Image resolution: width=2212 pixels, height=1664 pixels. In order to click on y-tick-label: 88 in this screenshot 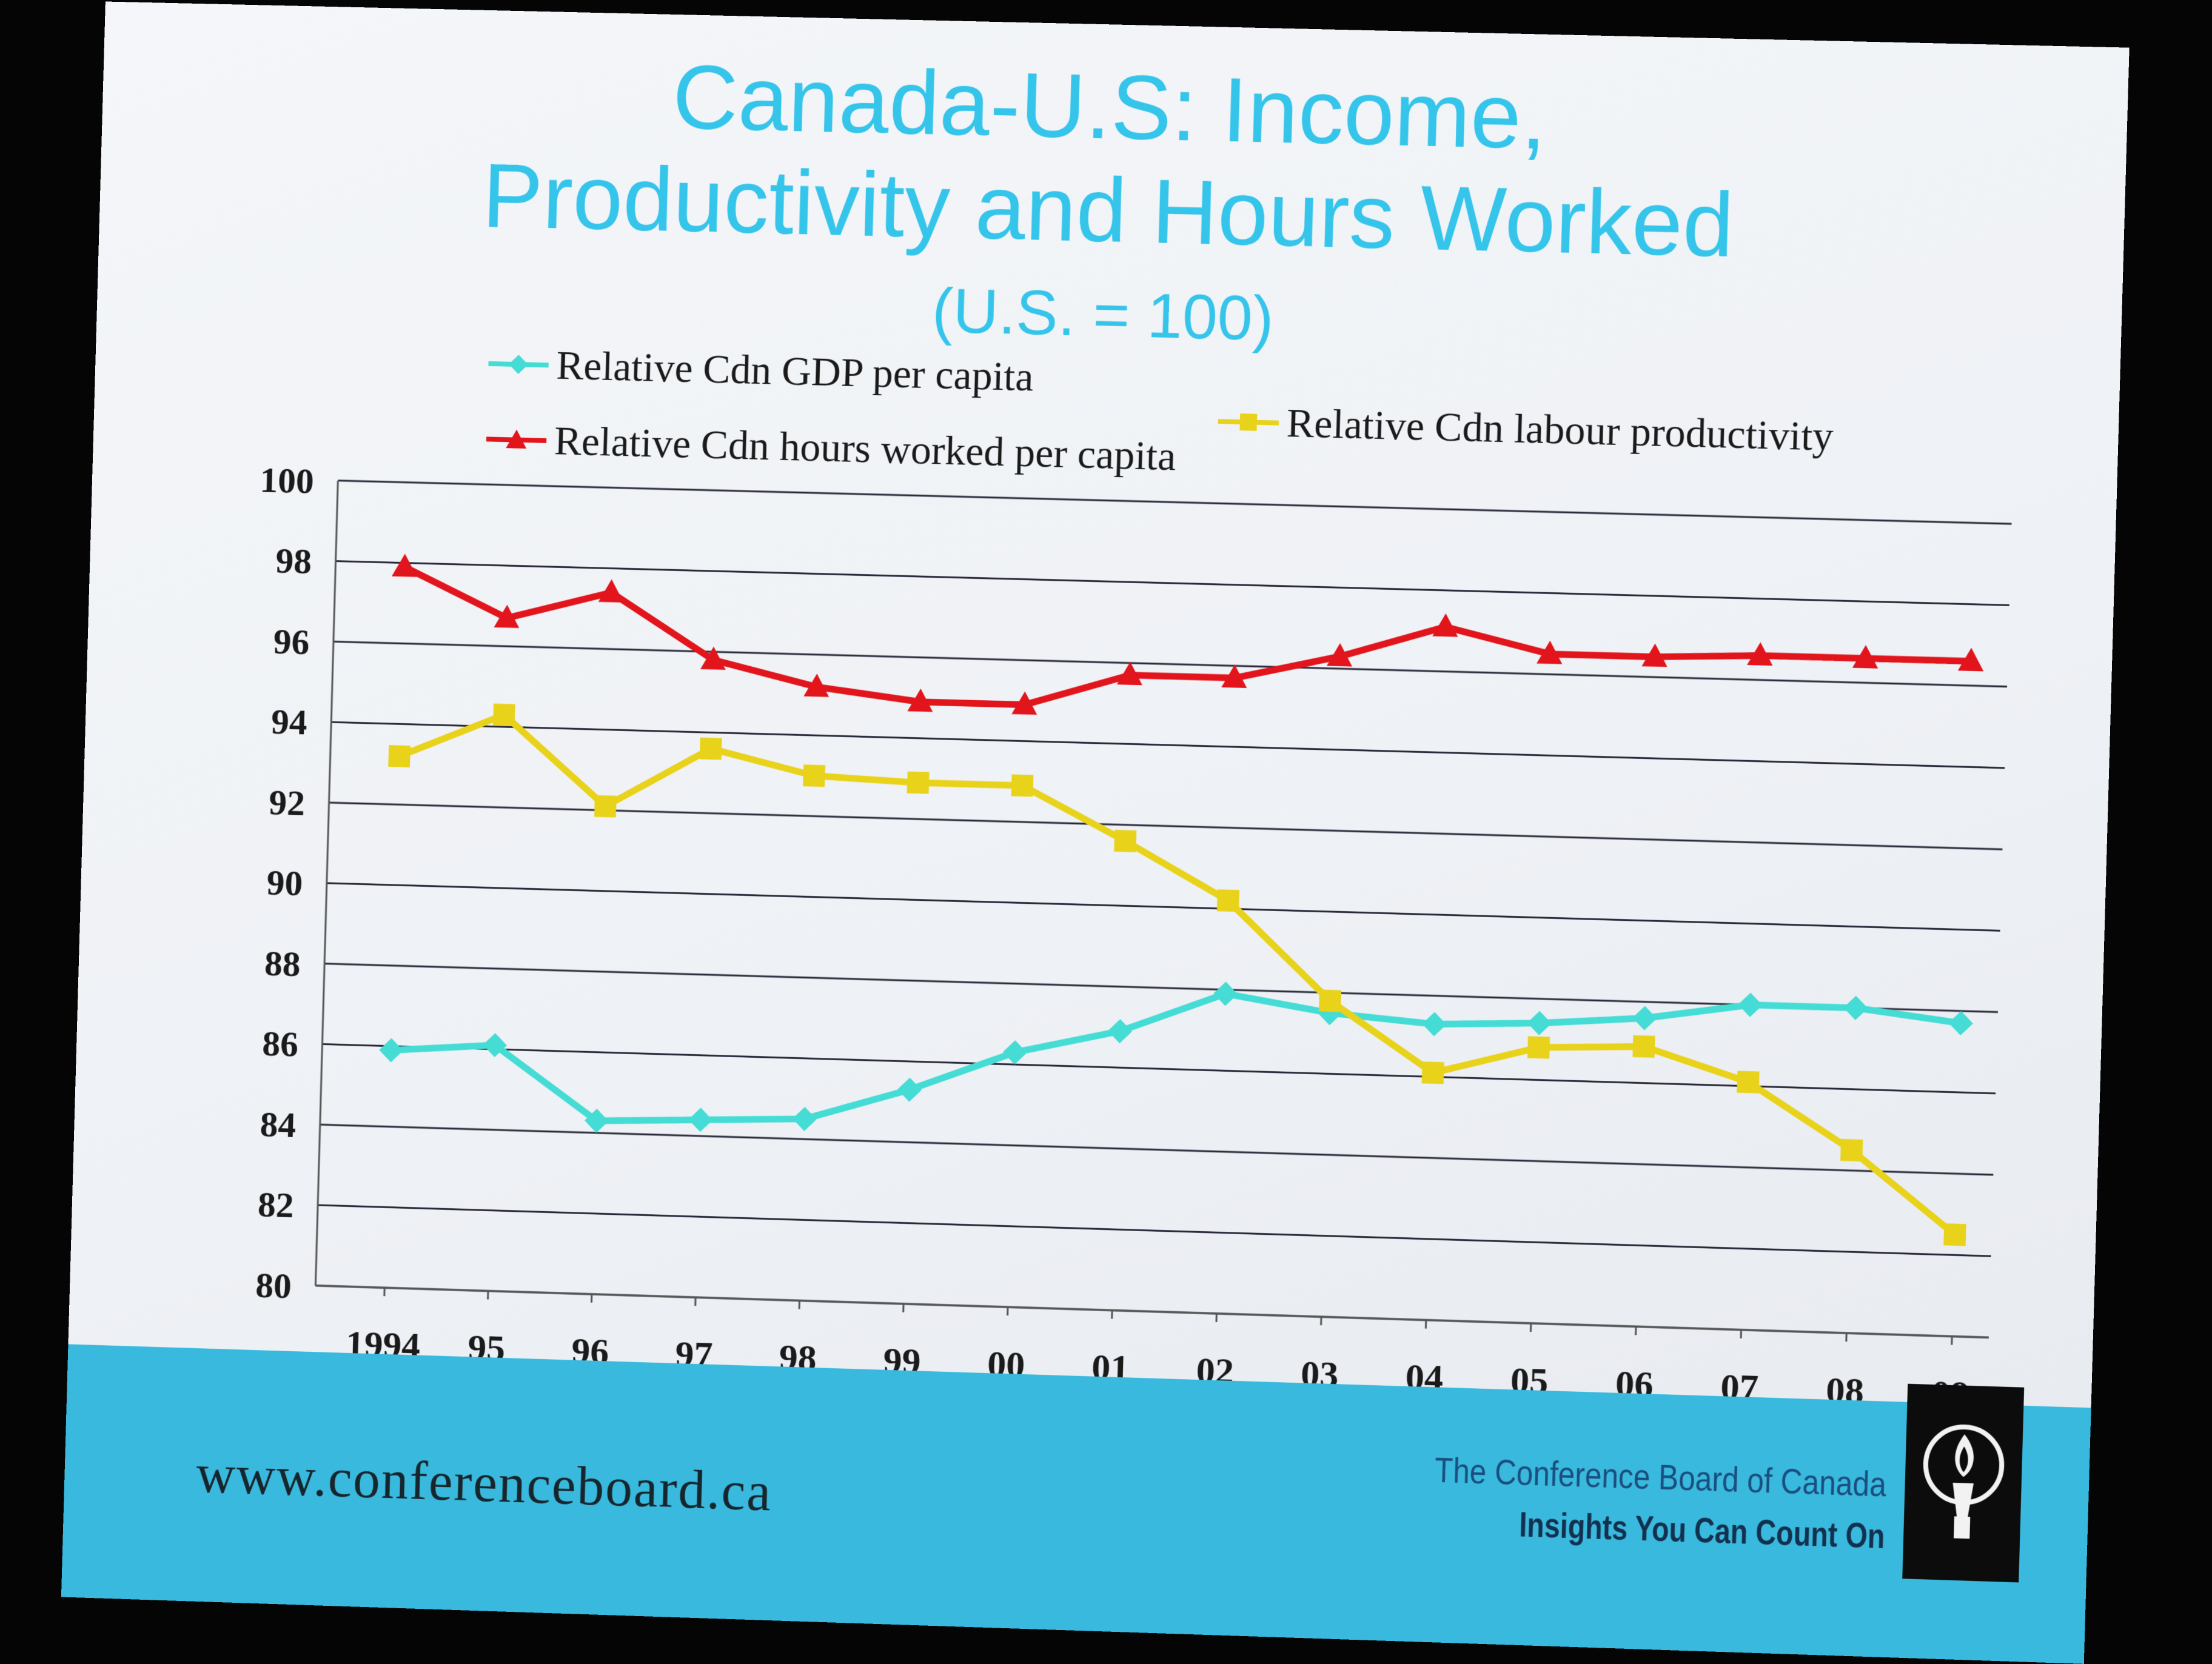, I will do `click(282, 963)`.